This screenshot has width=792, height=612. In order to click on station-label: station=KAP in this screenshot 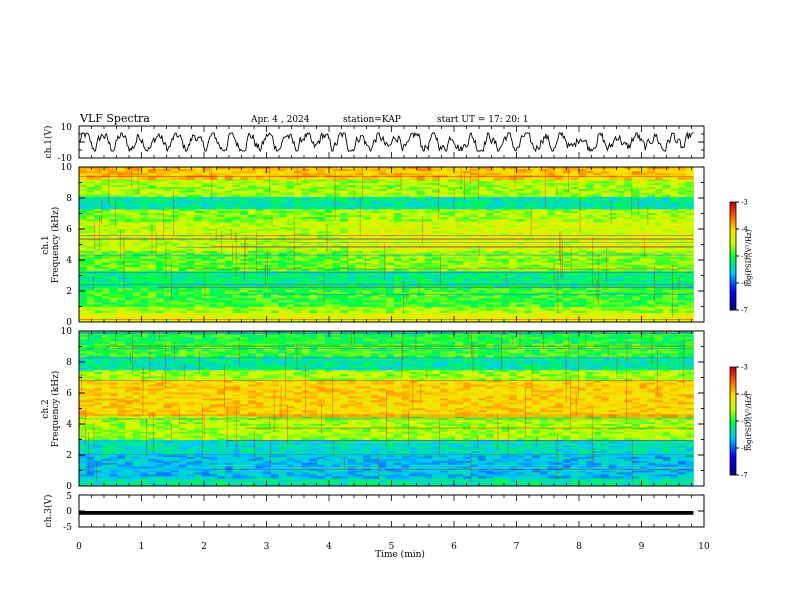, I will do `click(372, 120)`.